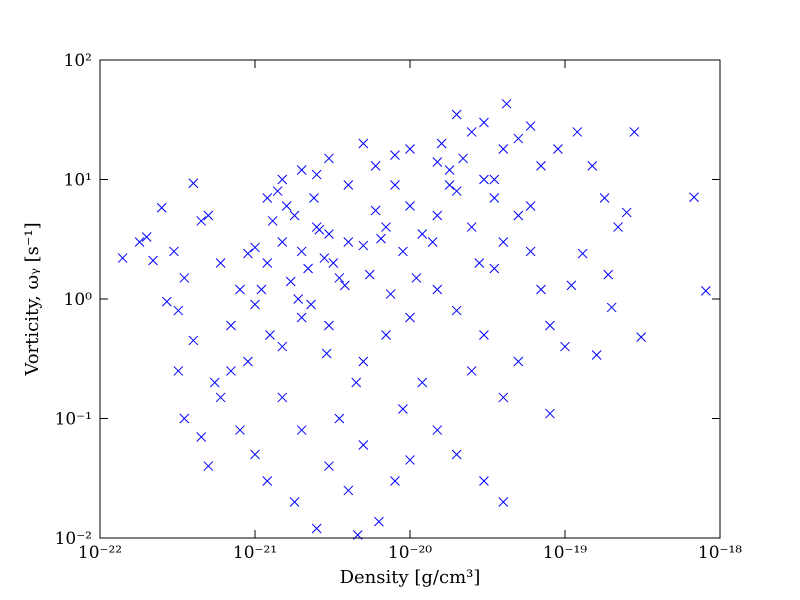  Describe the element at coordinates (73, 539) in the screenshot. I see `y-tick-label: 10⁻²` at that location.